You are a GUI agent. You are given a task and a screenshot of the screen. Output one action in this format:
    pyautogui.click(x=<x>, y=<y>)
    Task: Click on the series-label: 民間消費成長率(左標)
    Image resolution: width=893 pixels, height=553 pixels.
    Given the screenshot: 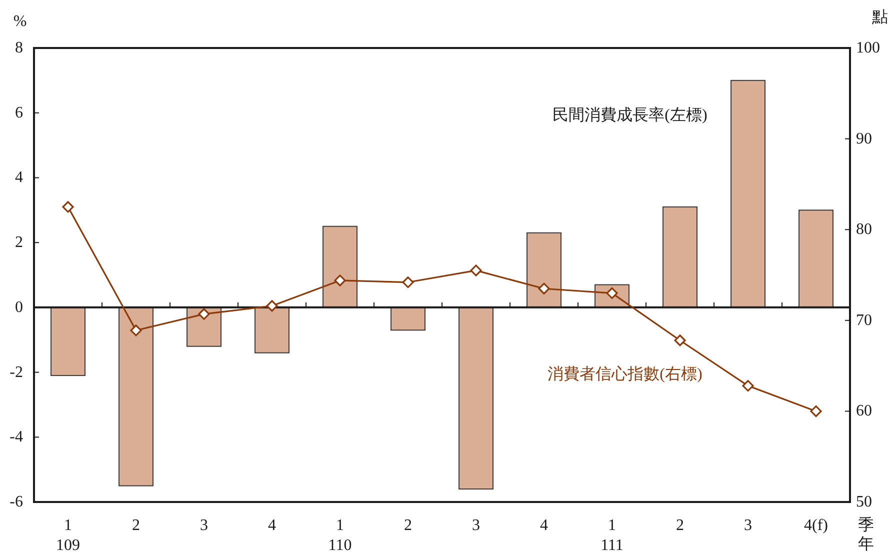 What is the action you would take?
    pyautogui.click(x=630, y=115)
    